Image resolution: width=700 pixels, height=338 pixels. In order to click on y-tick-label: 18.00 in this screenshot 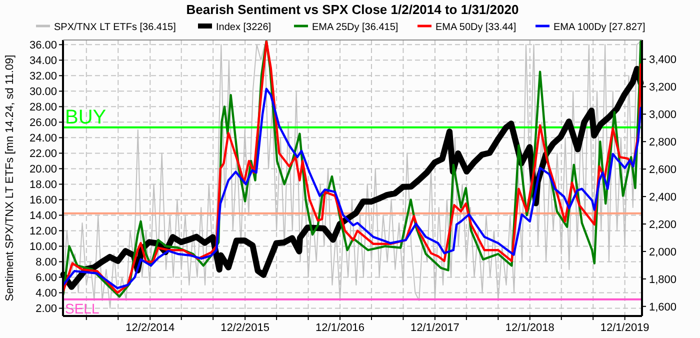, I will do `click(43, 185)`.